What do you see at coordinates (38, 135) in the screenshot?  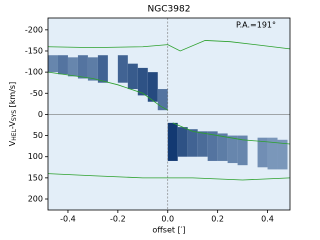 I see `y-tick-label: 50` at bounding box center [38, 135].